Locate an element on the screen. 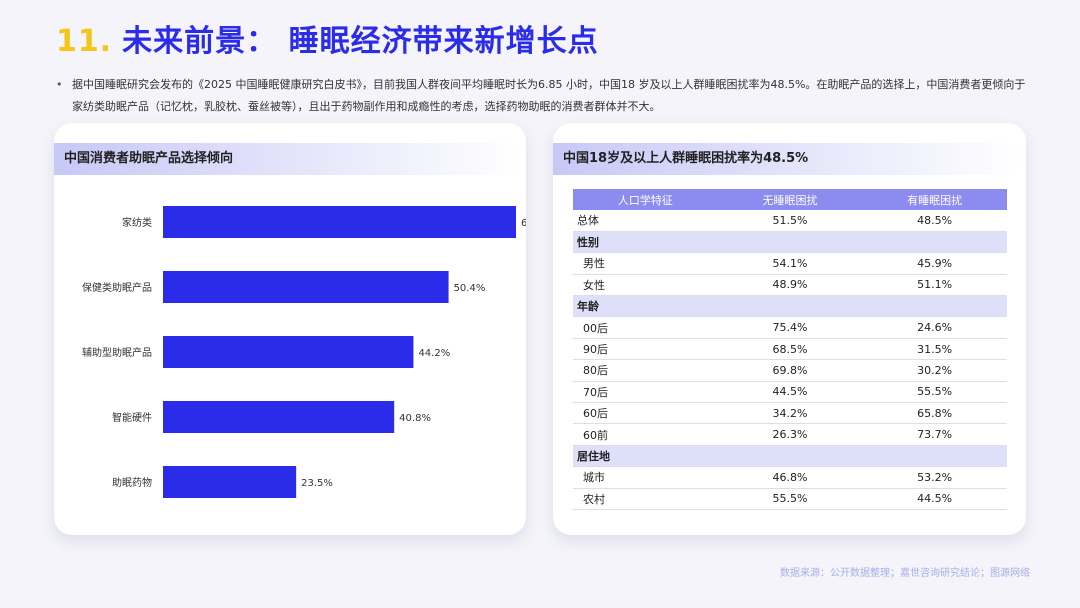  row-label: 总体 is located at coordinates (645, 221).